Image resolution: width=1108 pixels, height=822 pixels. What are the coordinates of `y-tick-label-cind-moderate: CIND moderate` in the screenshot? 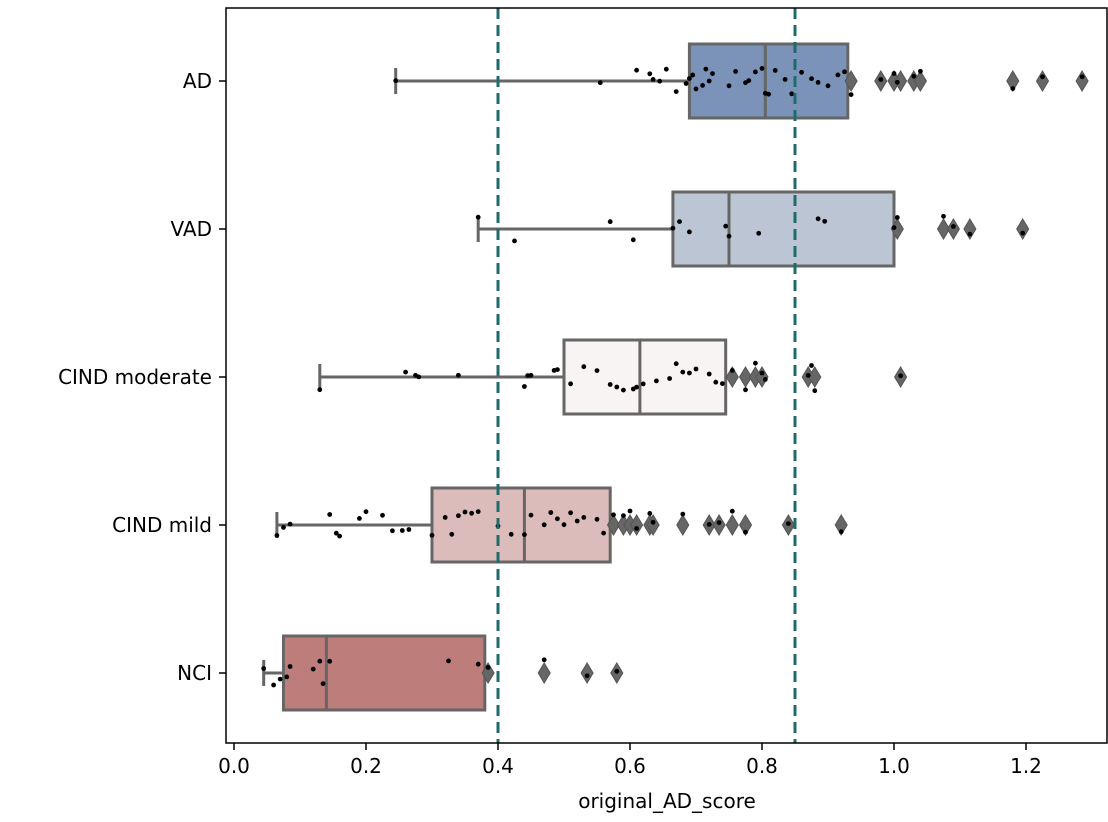 It's located at (135, 377).